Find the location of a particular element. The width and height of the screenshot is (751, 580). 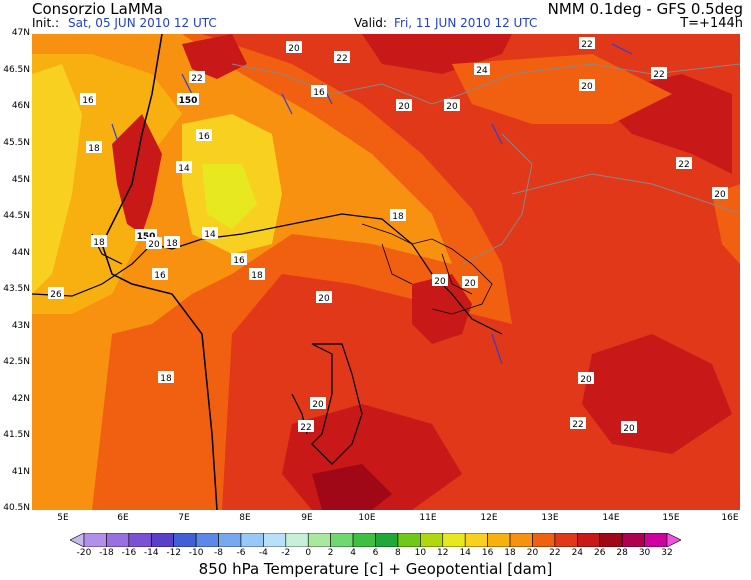

colorbar-label: 4 is located at coordinates (353, 553).